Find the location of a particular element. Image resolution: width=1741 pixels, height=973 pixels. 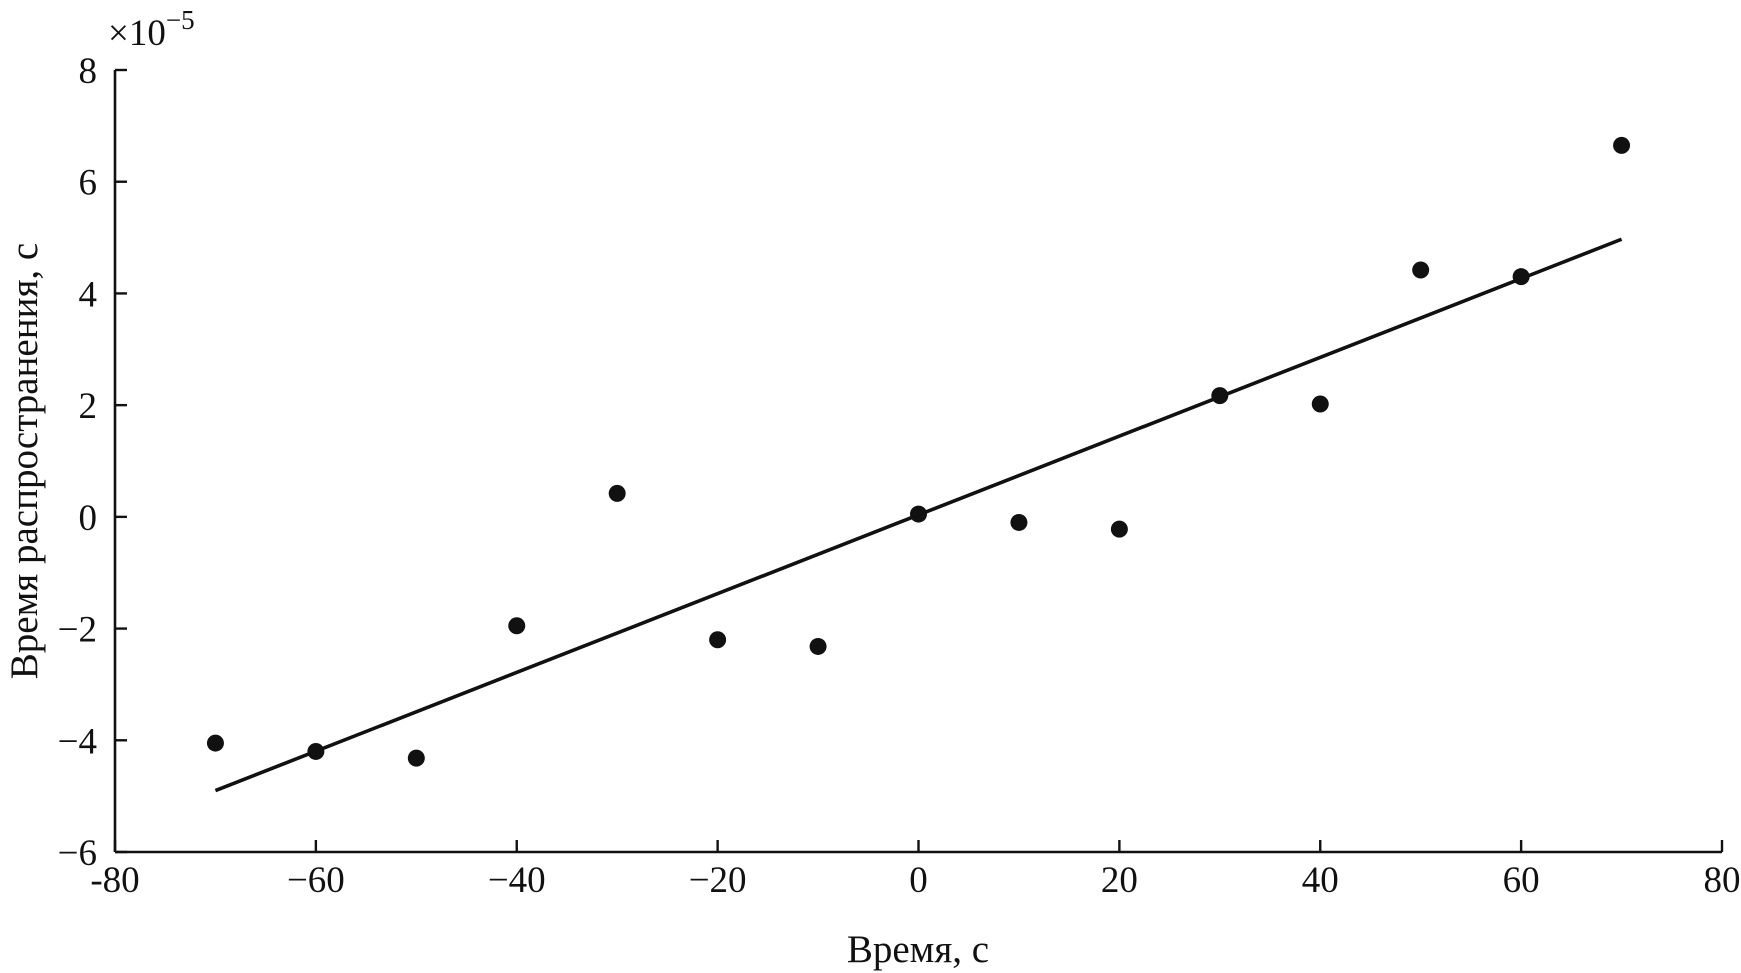

x-tick-label: −60 is located at coordinates (316, 880).